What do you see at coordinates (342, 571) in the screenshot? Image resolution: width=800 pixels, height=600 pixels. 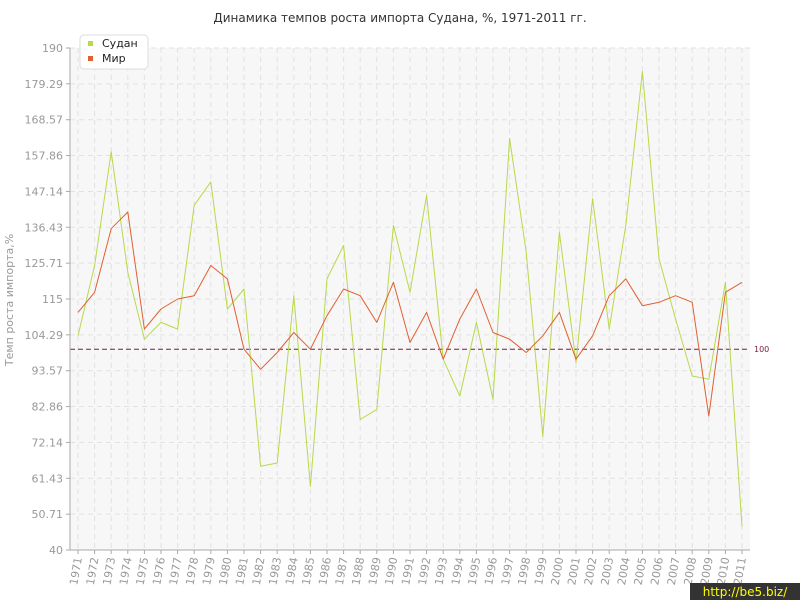 I see `x-tick-label: 1987` at bounding box center [342, 571].